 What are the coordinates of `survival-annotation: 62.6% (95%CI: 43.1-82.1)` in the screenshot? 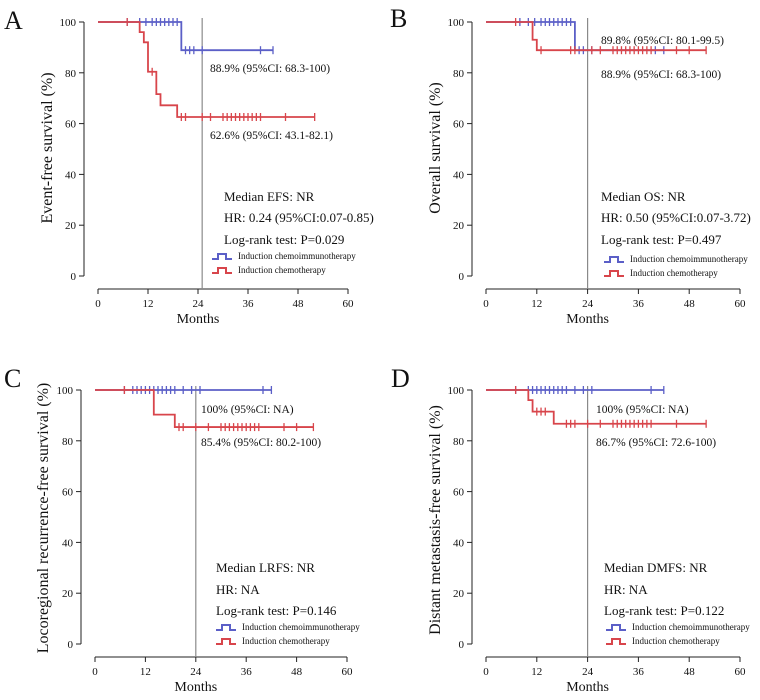 It's located at (271, 136).